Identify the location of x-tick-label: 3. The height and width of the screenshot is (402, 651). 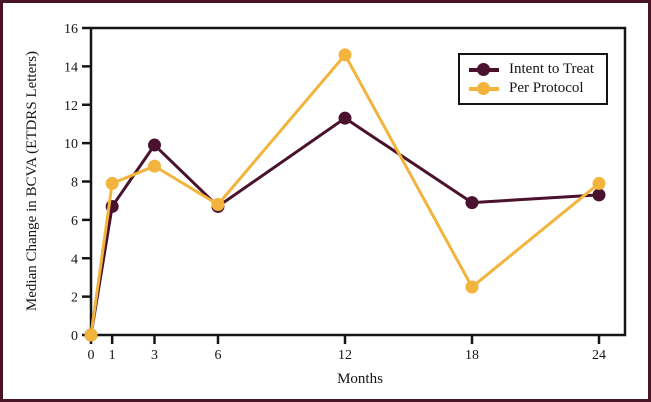
(154, 355).